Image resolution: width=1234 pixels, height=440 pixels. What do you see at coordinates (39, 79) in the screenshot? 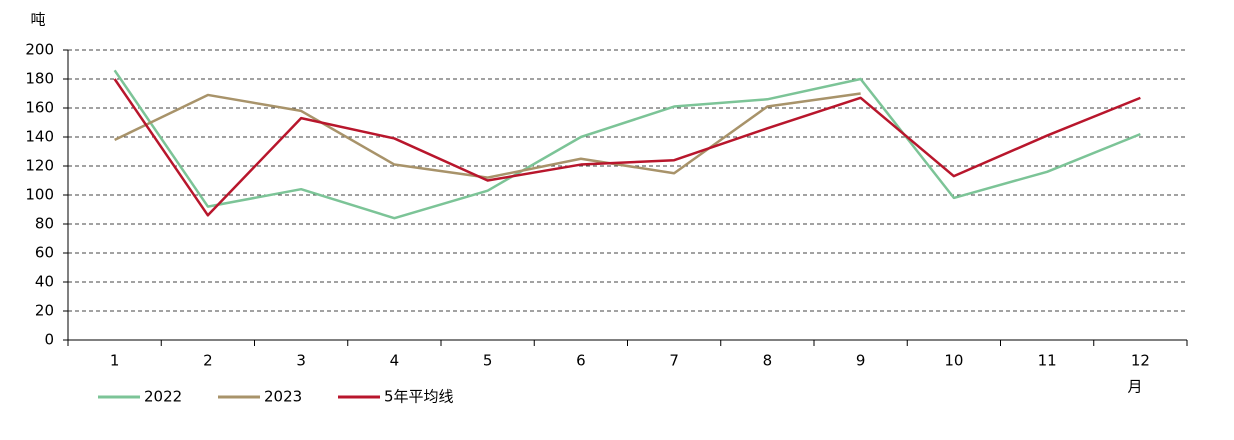
I see `y-tick-label: 180` at bounding box center [39, 79].